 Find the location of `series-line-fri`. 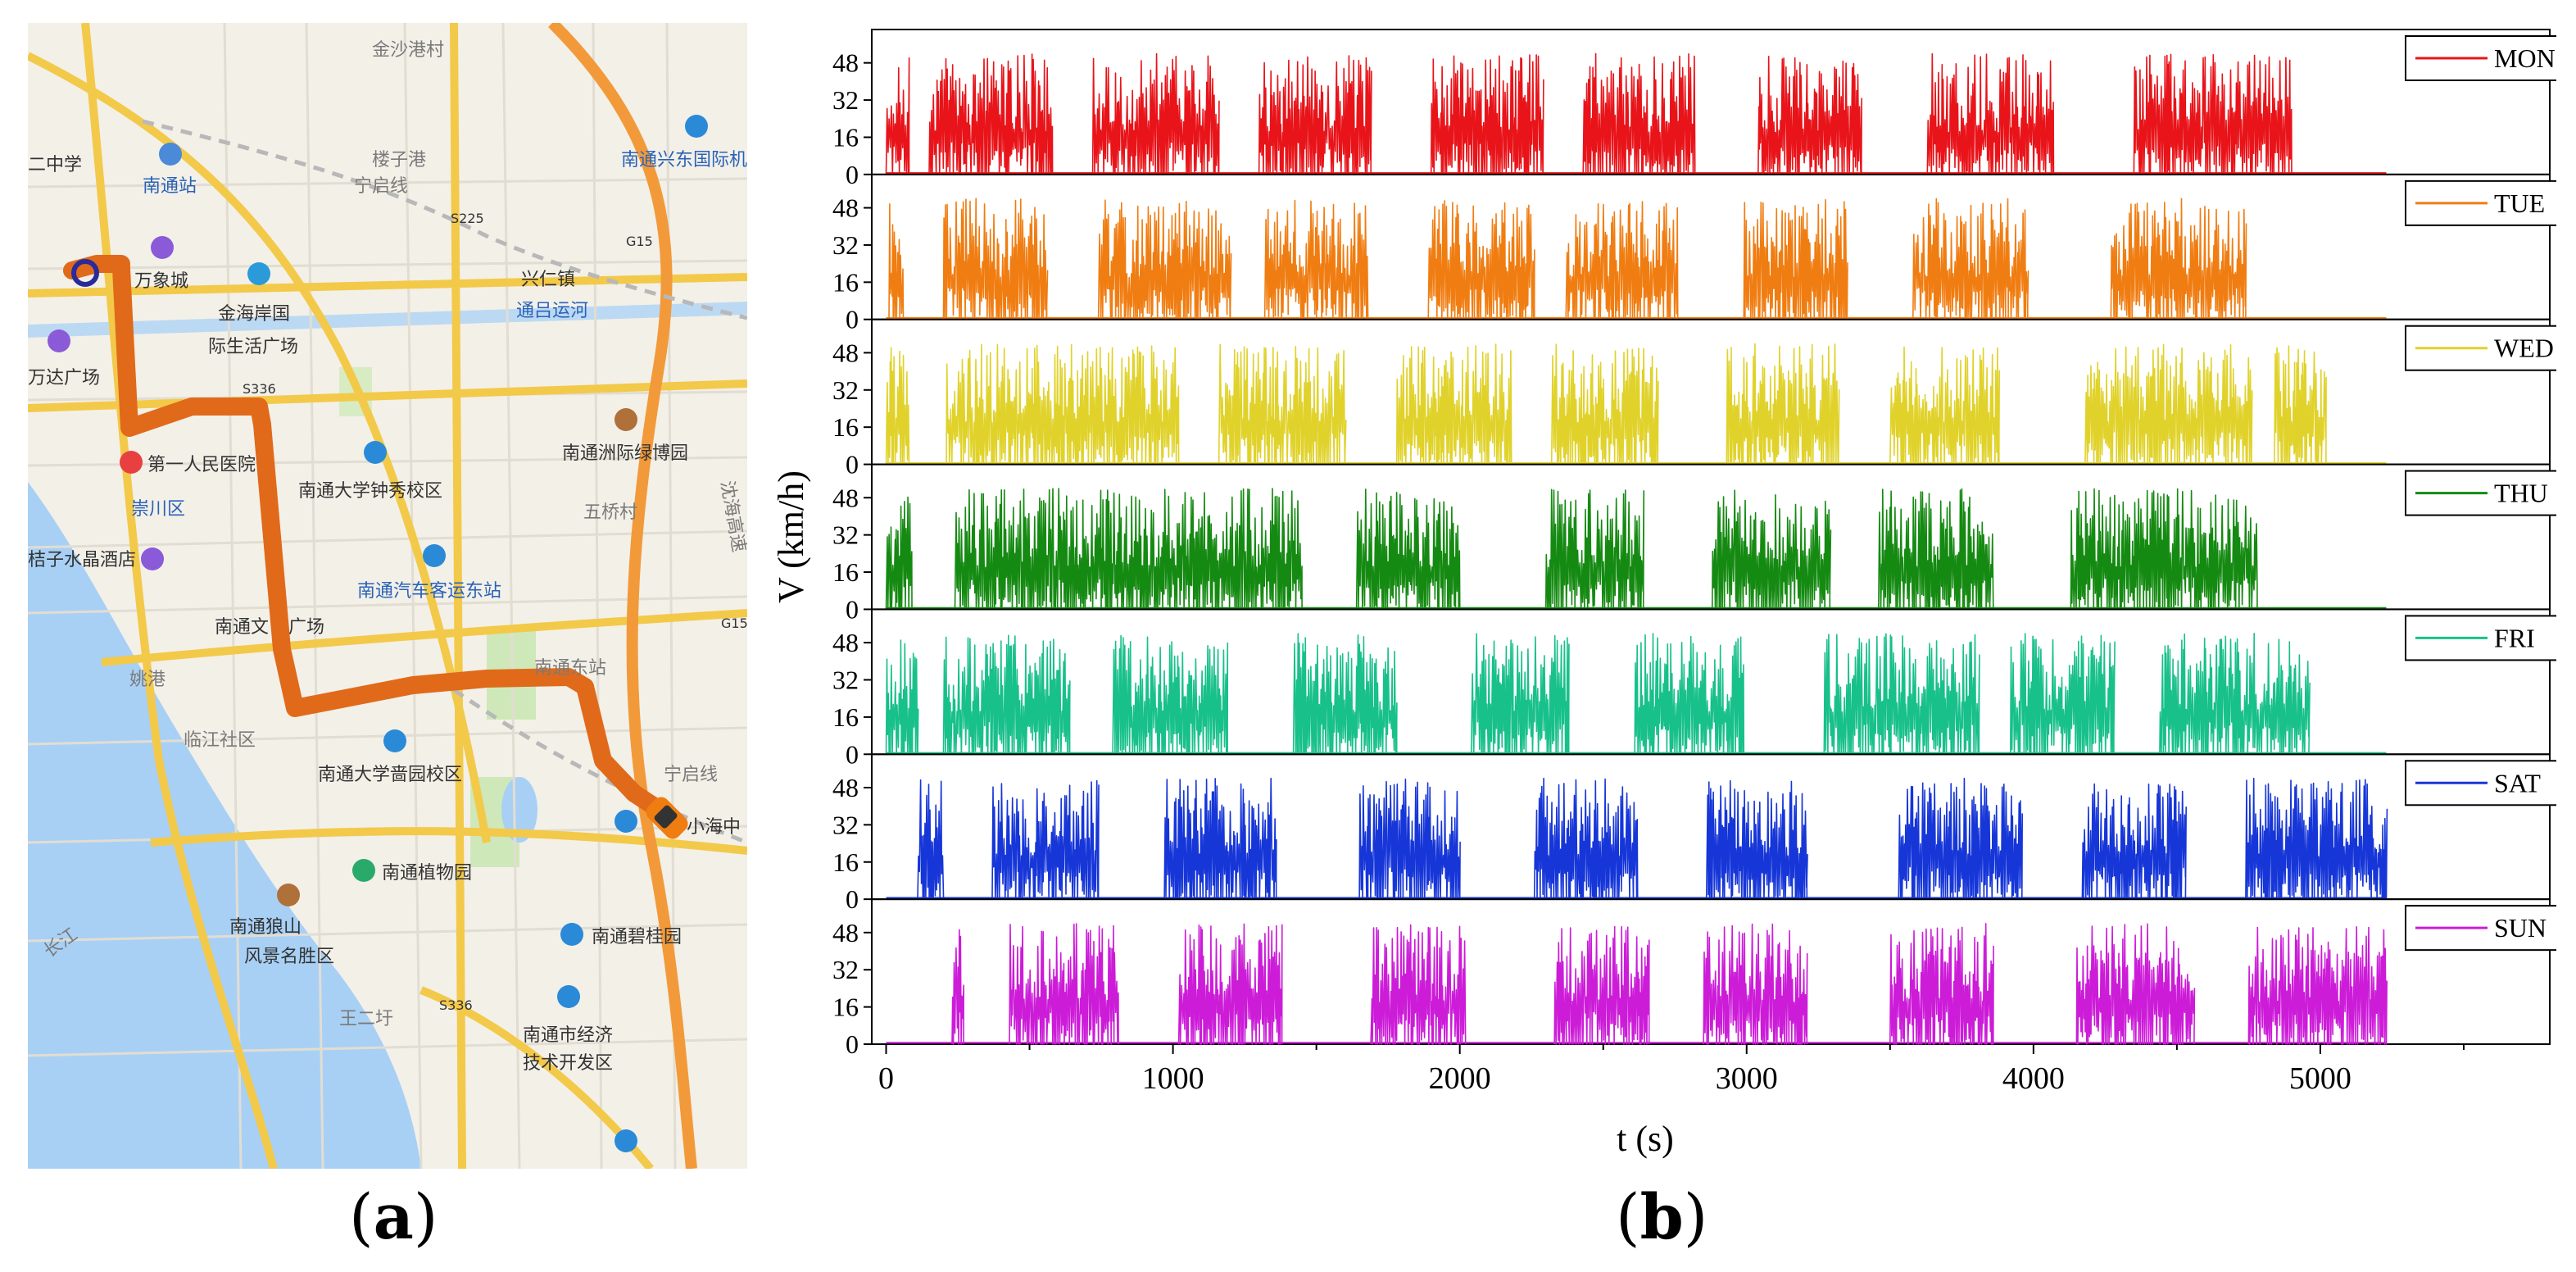

series-line-fri is located at coordinates (1598, 694).